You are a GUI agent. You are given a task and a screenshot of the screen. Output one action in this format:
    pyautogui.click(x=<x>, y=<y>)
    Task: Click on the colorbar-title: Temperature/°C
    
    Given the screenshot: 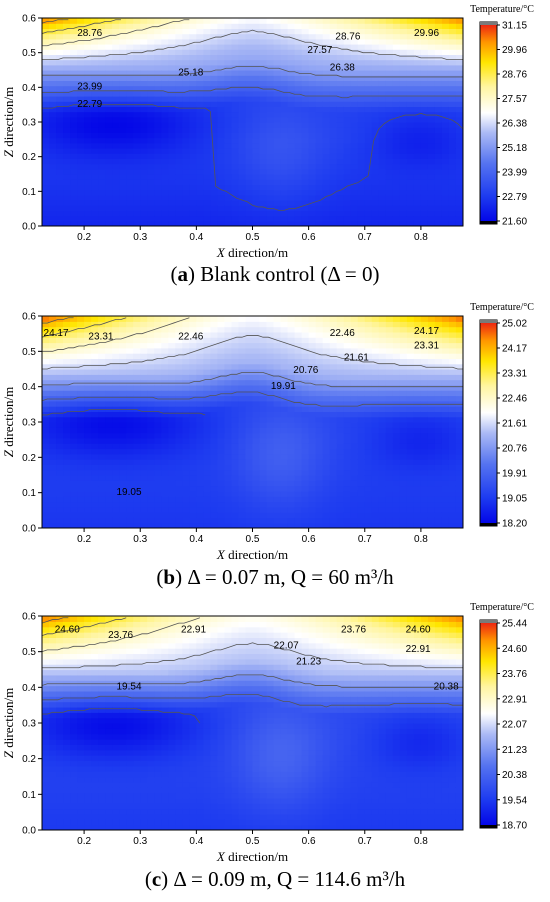 What is the action you would take?
    pyautogui.click(x=502, y=9)
    